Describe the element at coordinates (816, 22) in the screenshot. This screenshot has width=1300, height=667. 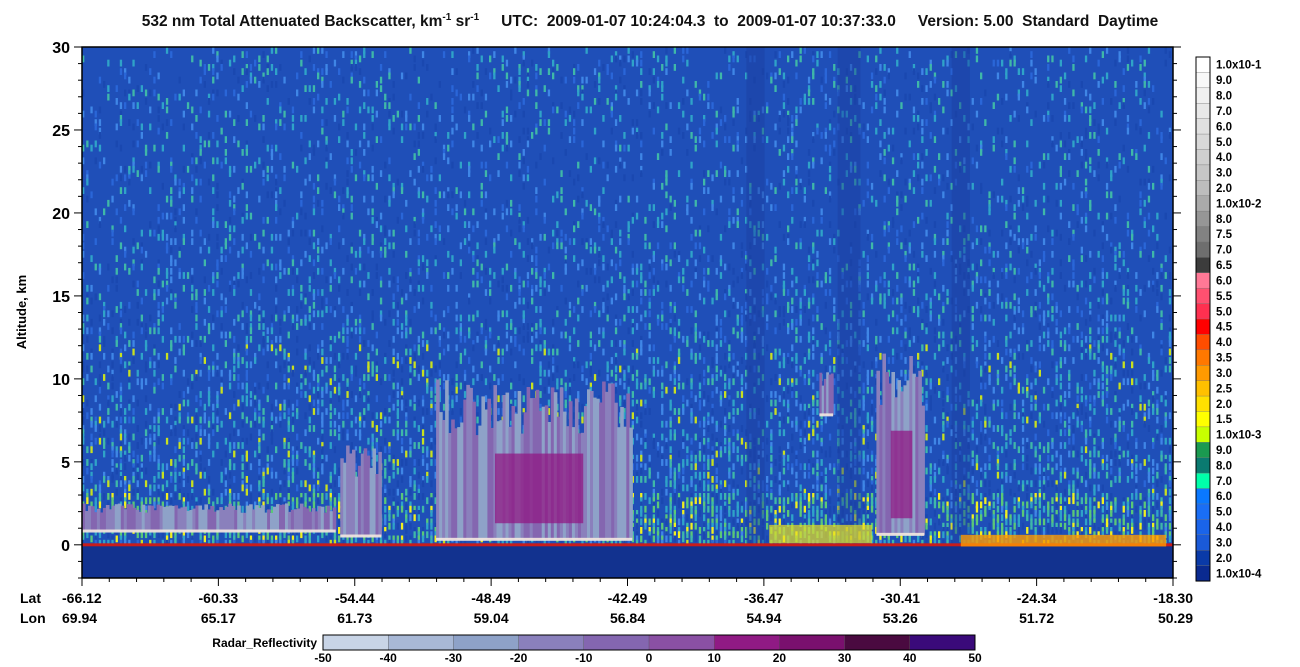
I see `title-utc-end: 2009-01-07 10:37:33.0` at that location.